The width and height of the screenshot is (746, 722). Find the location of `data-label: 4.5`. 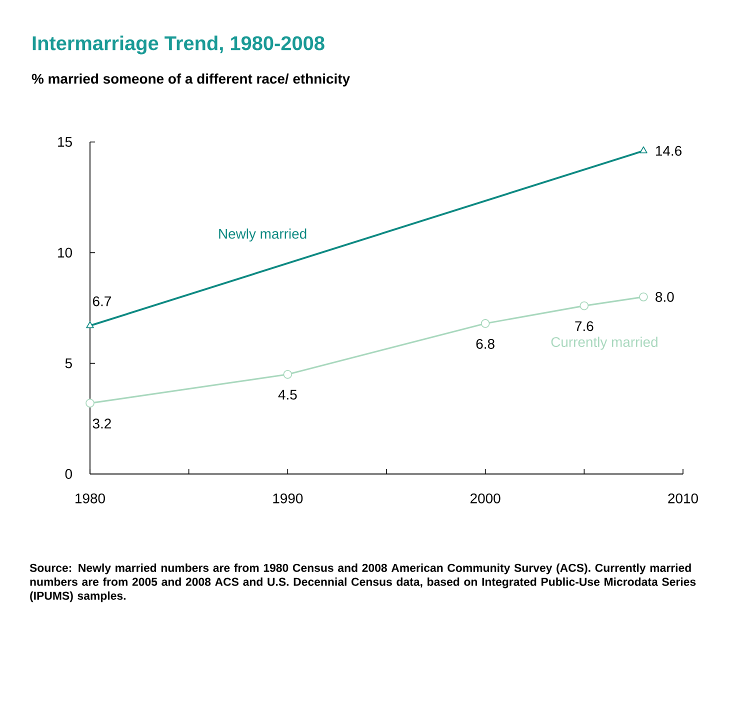

data-label: 4.5 is located at coordinates (287, 395).